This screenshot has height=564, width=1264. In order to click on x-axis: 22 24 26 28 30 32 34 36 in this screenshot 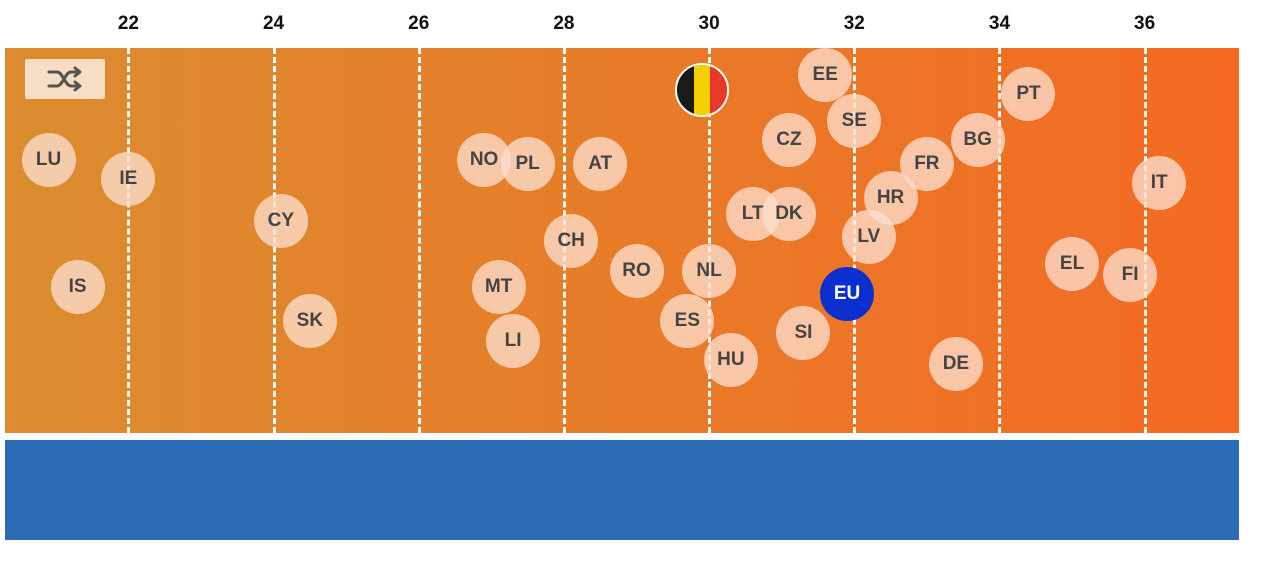, I will do `click(632, 24)`.